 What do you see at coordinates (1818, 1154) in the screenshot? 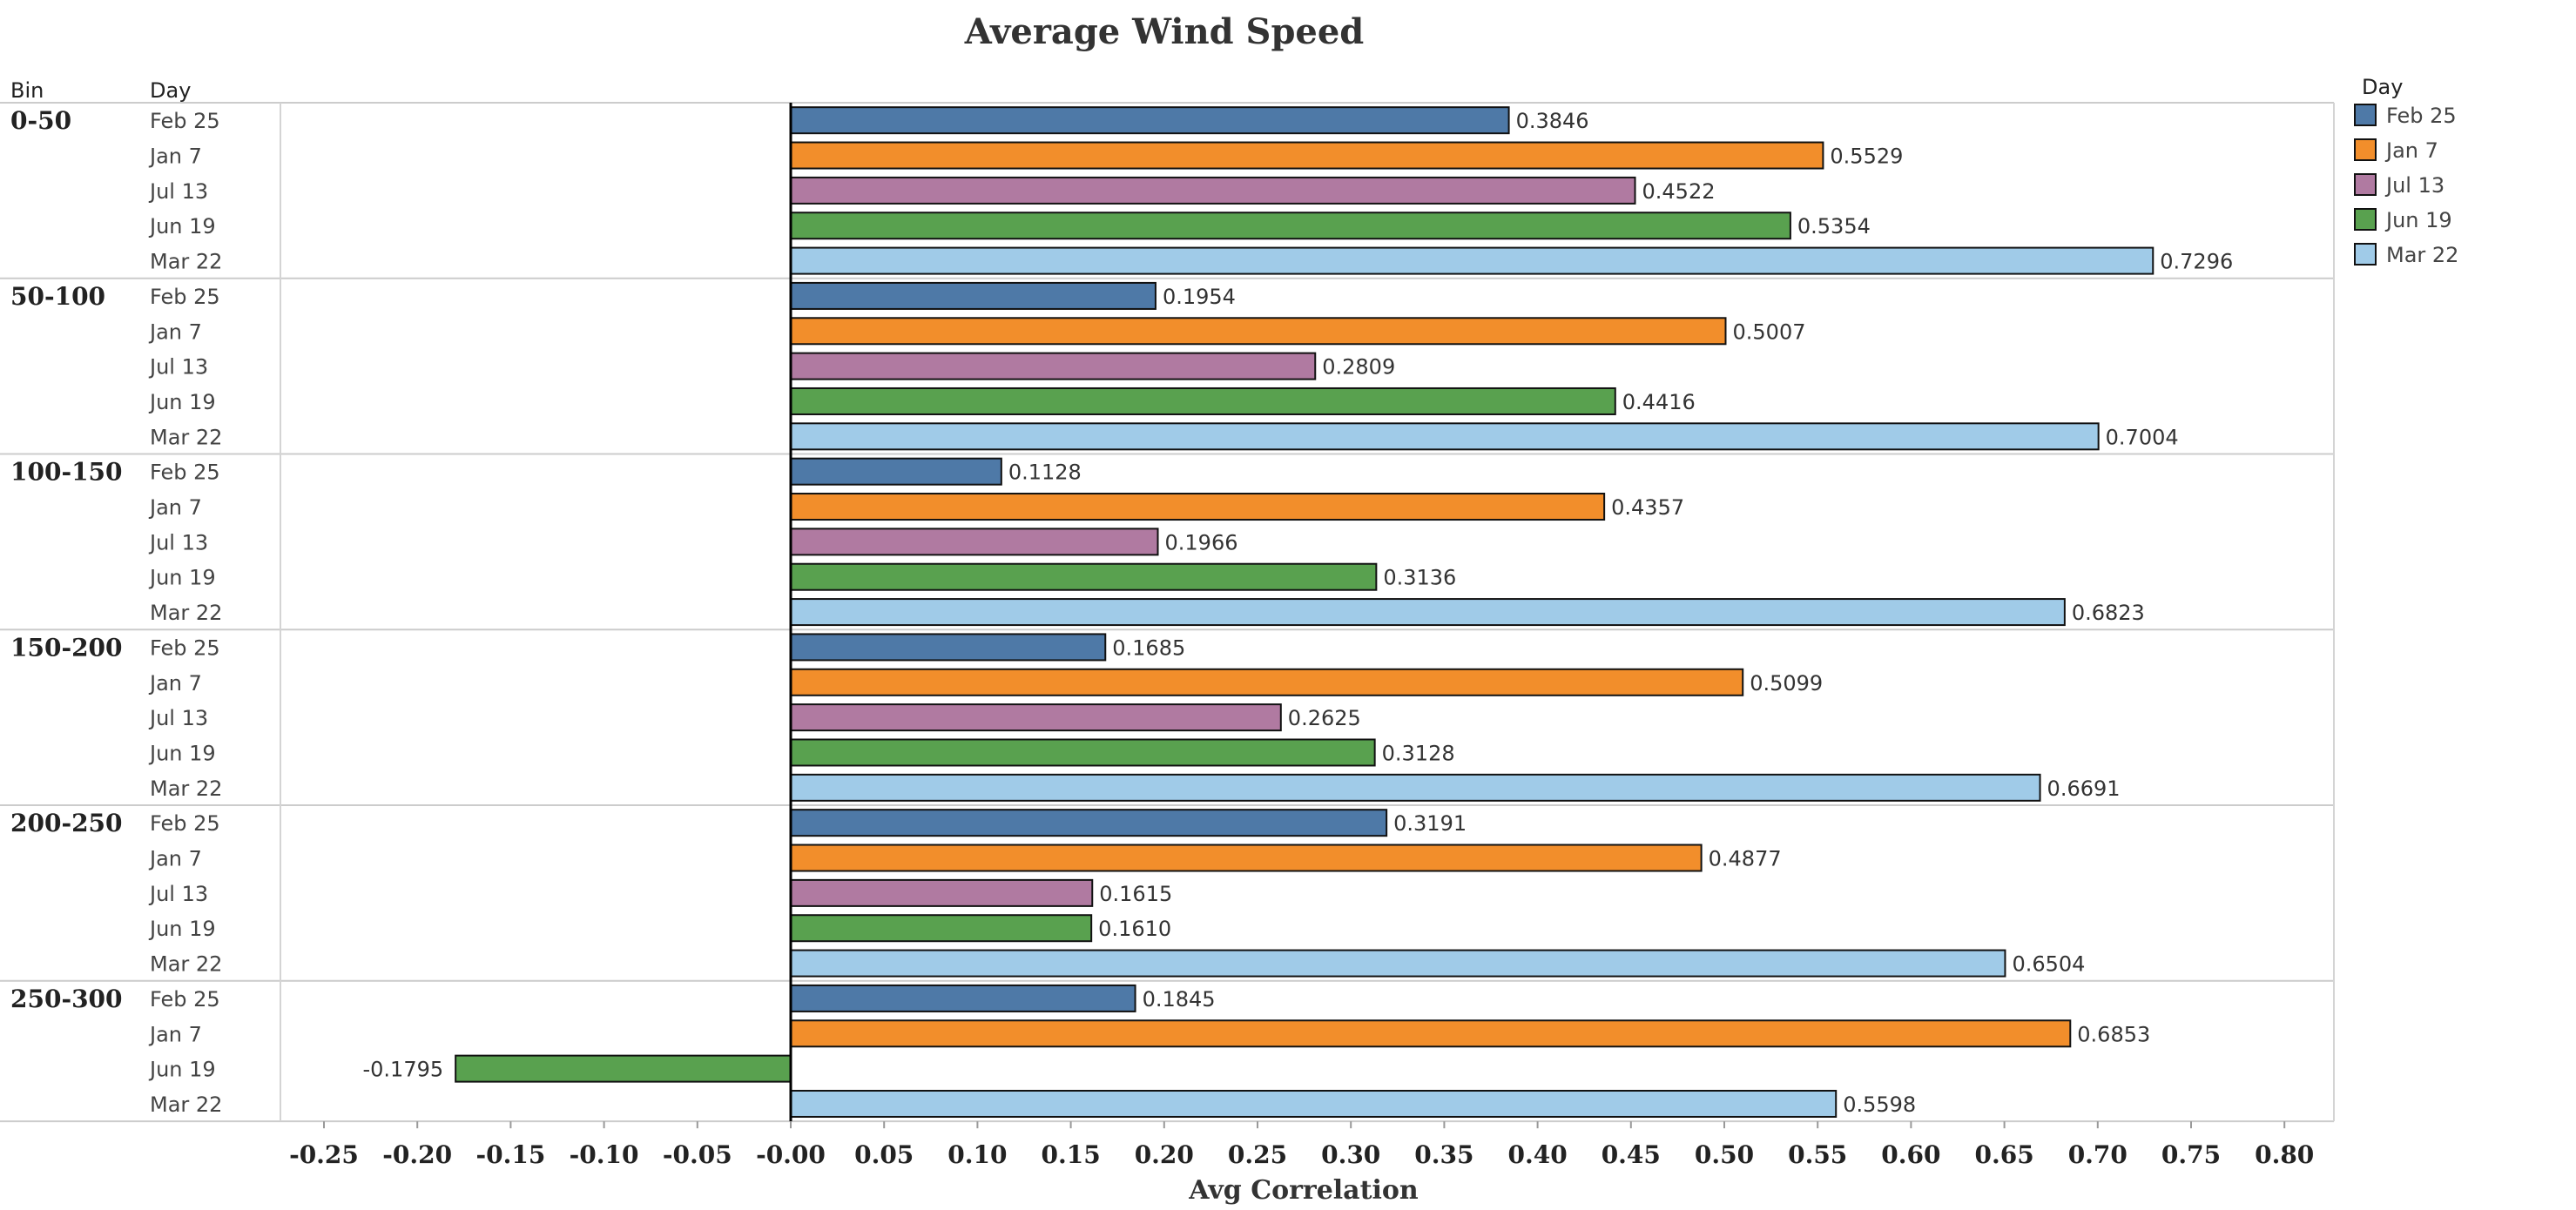
I see `x-tick-label: 0.55` at bounding box center [1818, 1154].